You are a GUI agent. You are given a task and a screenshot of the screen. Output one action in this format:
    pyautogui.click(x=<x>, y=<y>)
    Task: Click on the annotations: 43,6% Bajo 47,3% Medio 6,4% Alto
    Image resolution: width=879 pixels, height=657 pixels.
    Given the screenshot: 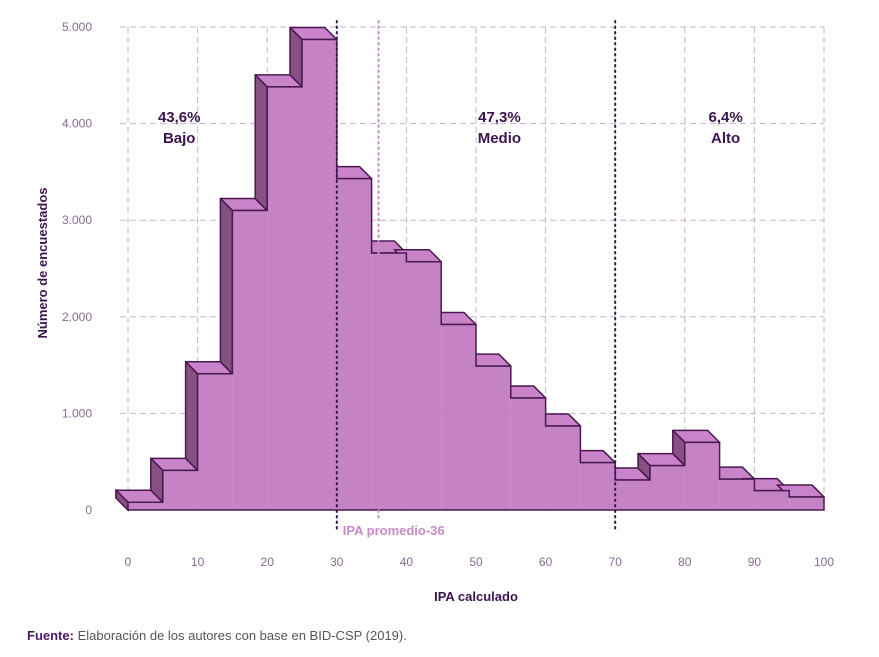 What is the action you would take?
    pyautogui.click(x=450, y=128)
    